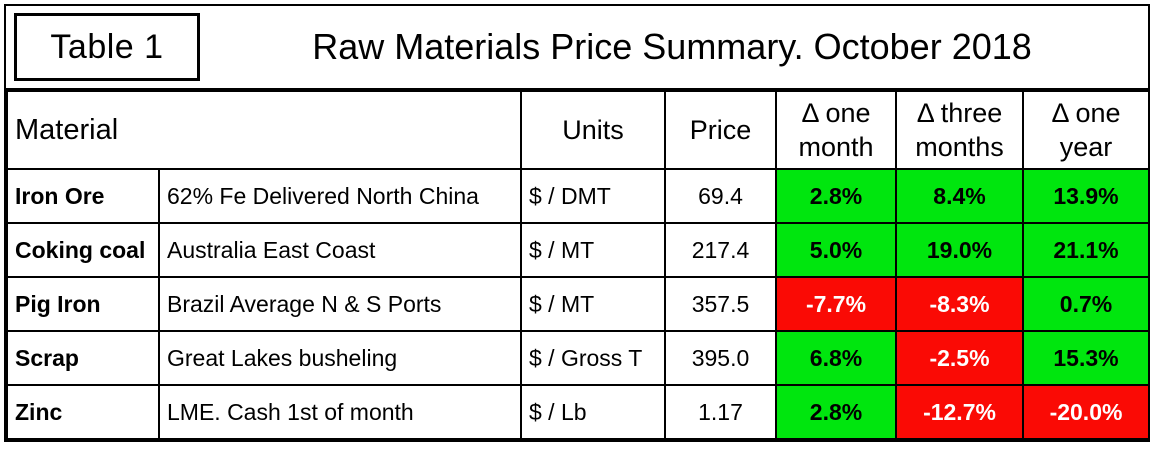 The height and width of the screenshot is (449, 1156). I want to click on column-header-delta-three-months: Δ three months, so click(959, 130).